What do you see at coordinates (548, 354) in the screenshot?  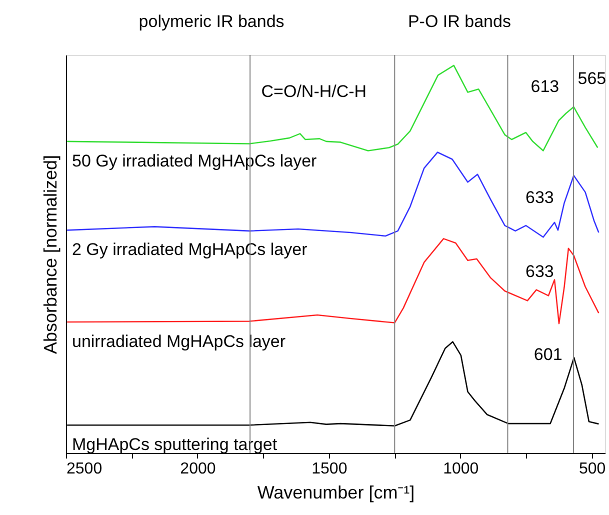 I see `annotation: 601` at bounding box center [548, 354].